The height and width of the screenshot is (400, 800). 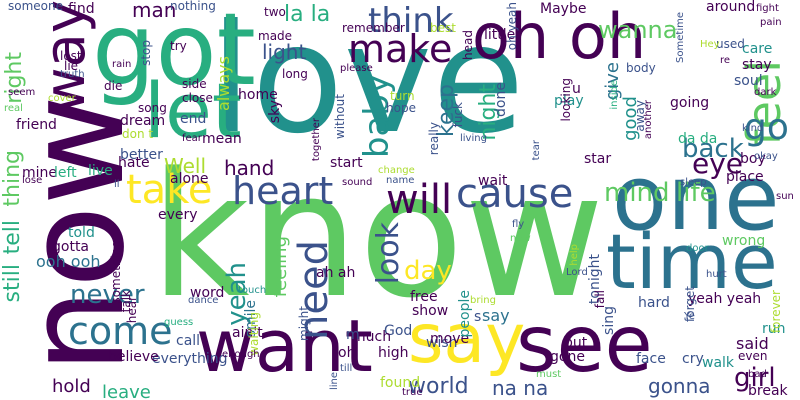 I want to click on cloud-word: ah ah, so click(x=336, y=273).